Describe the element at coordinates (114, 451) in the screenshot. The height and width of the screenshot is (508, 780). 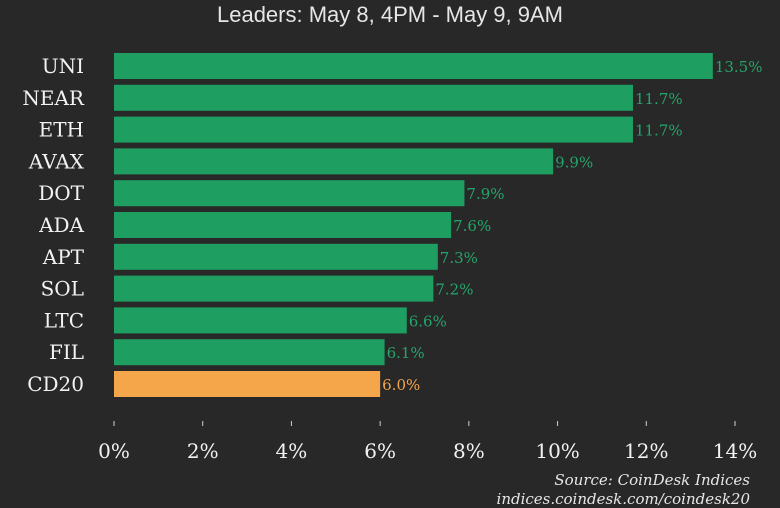
I see `x-tick-label: 0%` at that location.